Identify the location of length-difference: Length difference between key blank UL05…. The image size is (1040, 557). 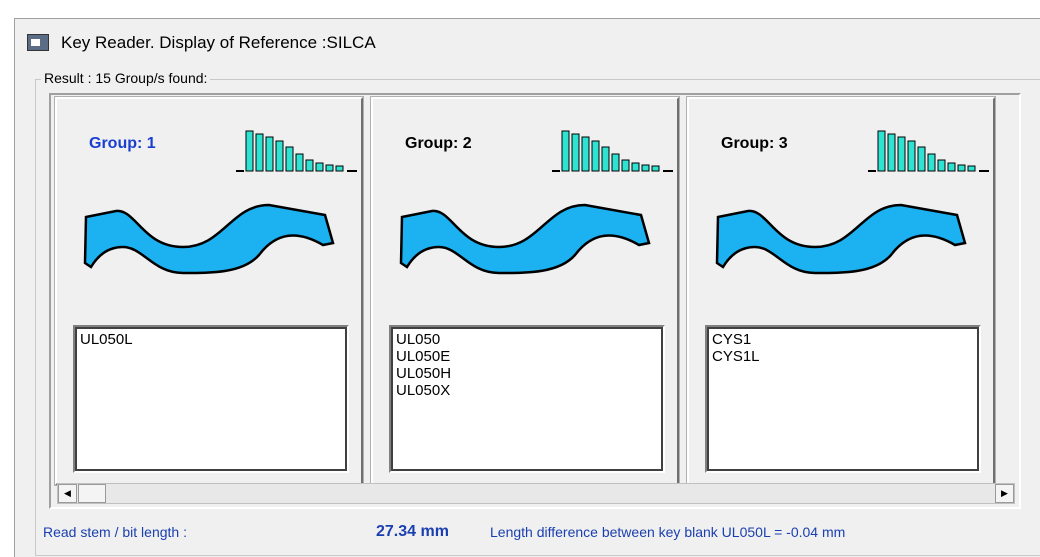
(668, 532).